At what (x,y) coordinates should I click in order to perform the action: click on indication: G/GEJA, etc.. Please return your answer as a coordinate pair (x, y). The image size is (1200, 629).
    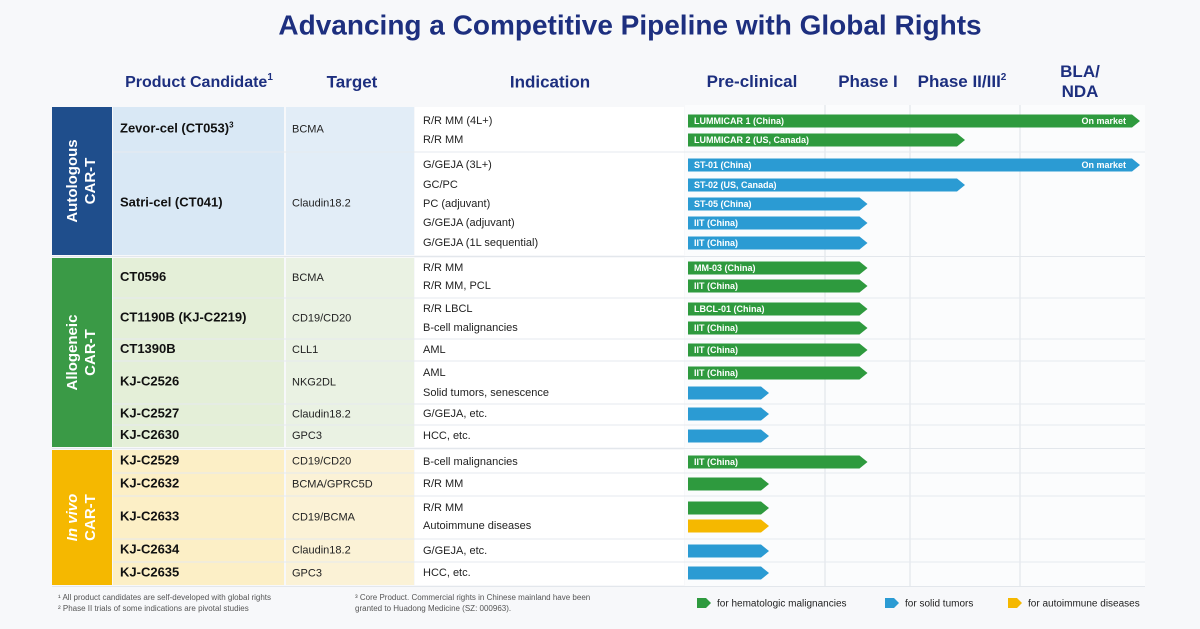
    Looking at the image, I should click on (455, 414).